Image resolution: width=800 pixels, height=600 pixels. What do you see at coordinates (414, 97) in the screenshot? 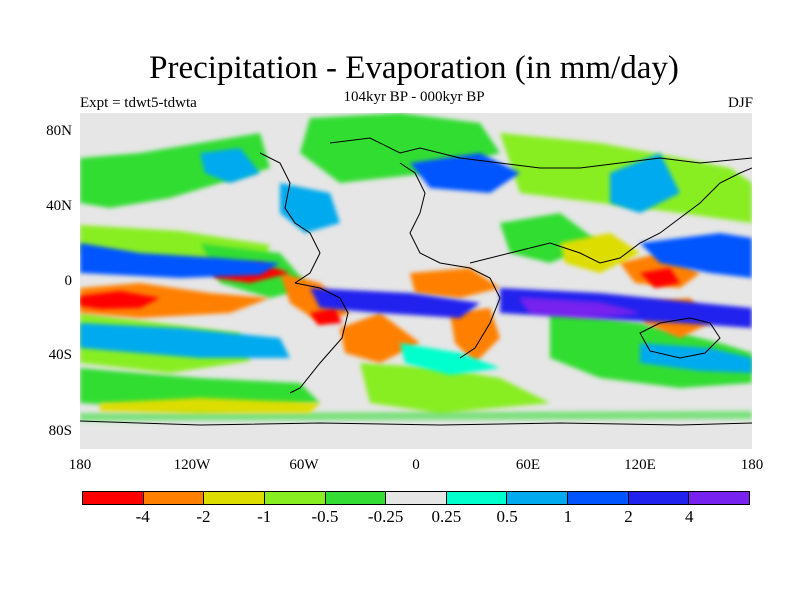
I see `plot-subtitle: 104kyr BP - 000kyr BP` at bounding box center [414, 97].